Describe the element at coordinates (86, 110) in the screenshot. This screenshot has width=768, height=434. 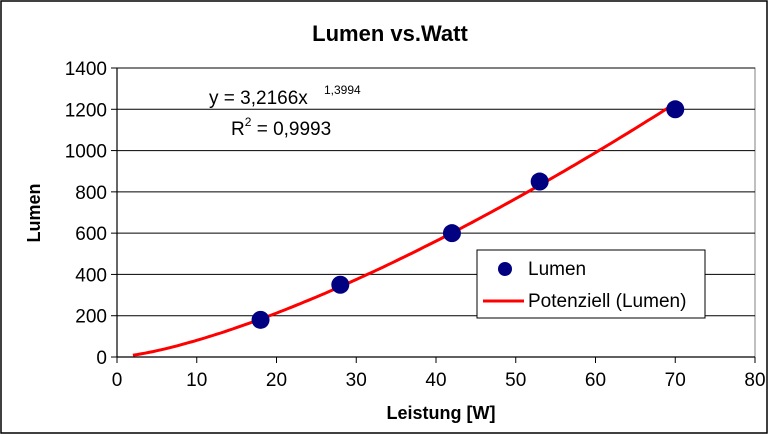
I see `y-tick-label-1200: 1200` at that location.